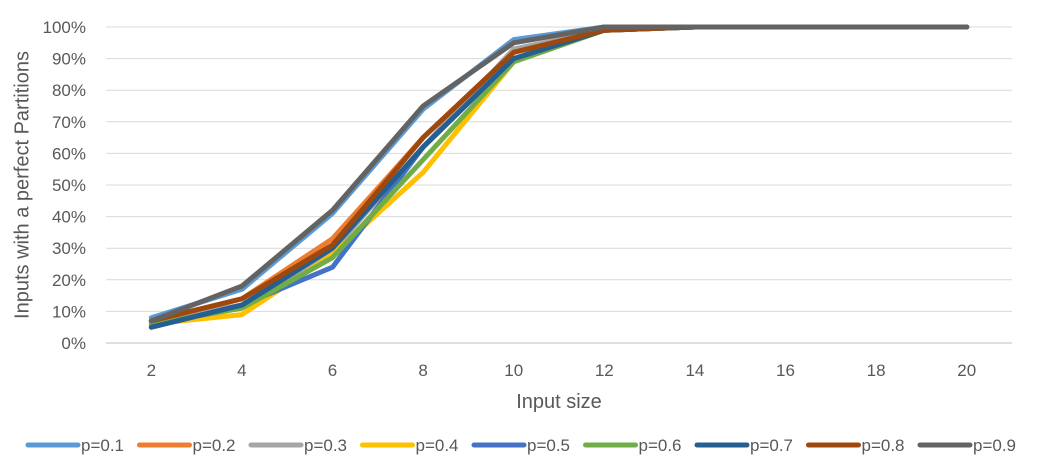  I want to click on legend-item: p=0.2, so click(186, 445).